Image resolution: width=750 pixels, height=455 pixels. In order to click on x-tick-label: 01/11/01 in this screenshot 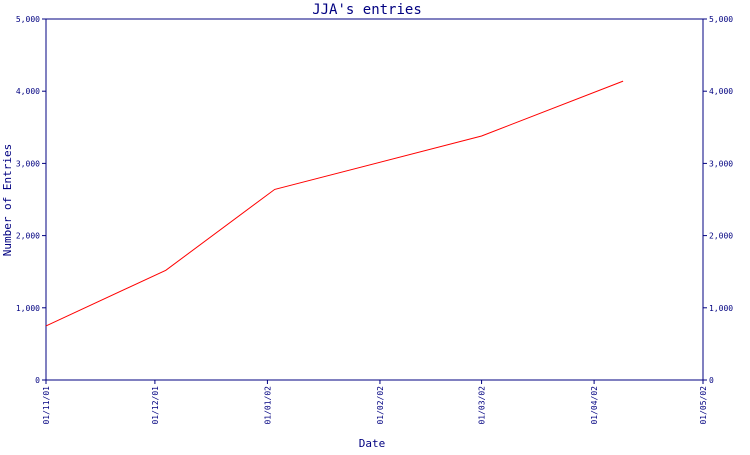, I will do `click(46, 405)`.